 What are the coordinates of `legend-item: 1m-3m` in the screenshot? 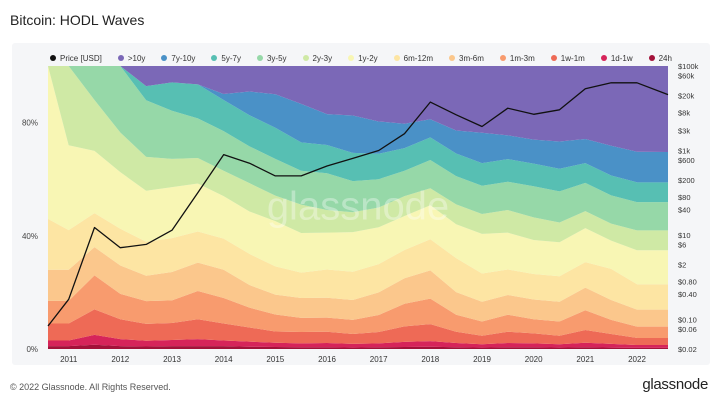 It's located at (517, 58).